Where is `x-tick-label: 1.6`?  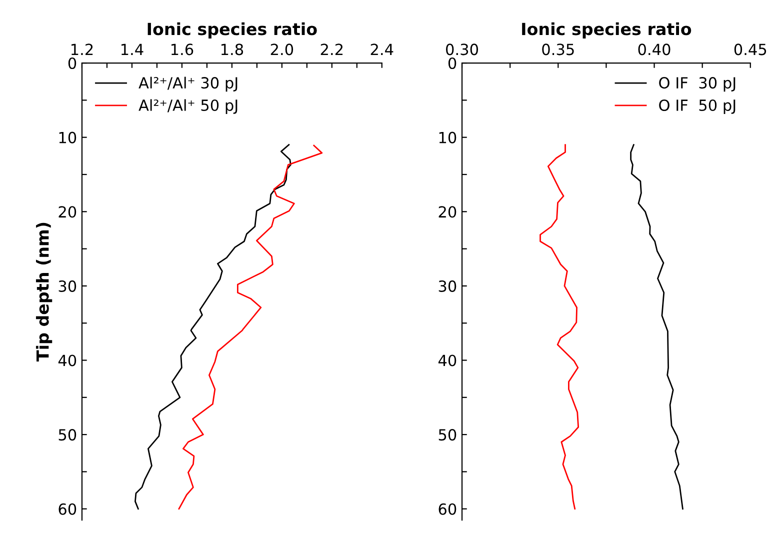 x-tick-label: 1.6 is located at coordinates (182, 50).